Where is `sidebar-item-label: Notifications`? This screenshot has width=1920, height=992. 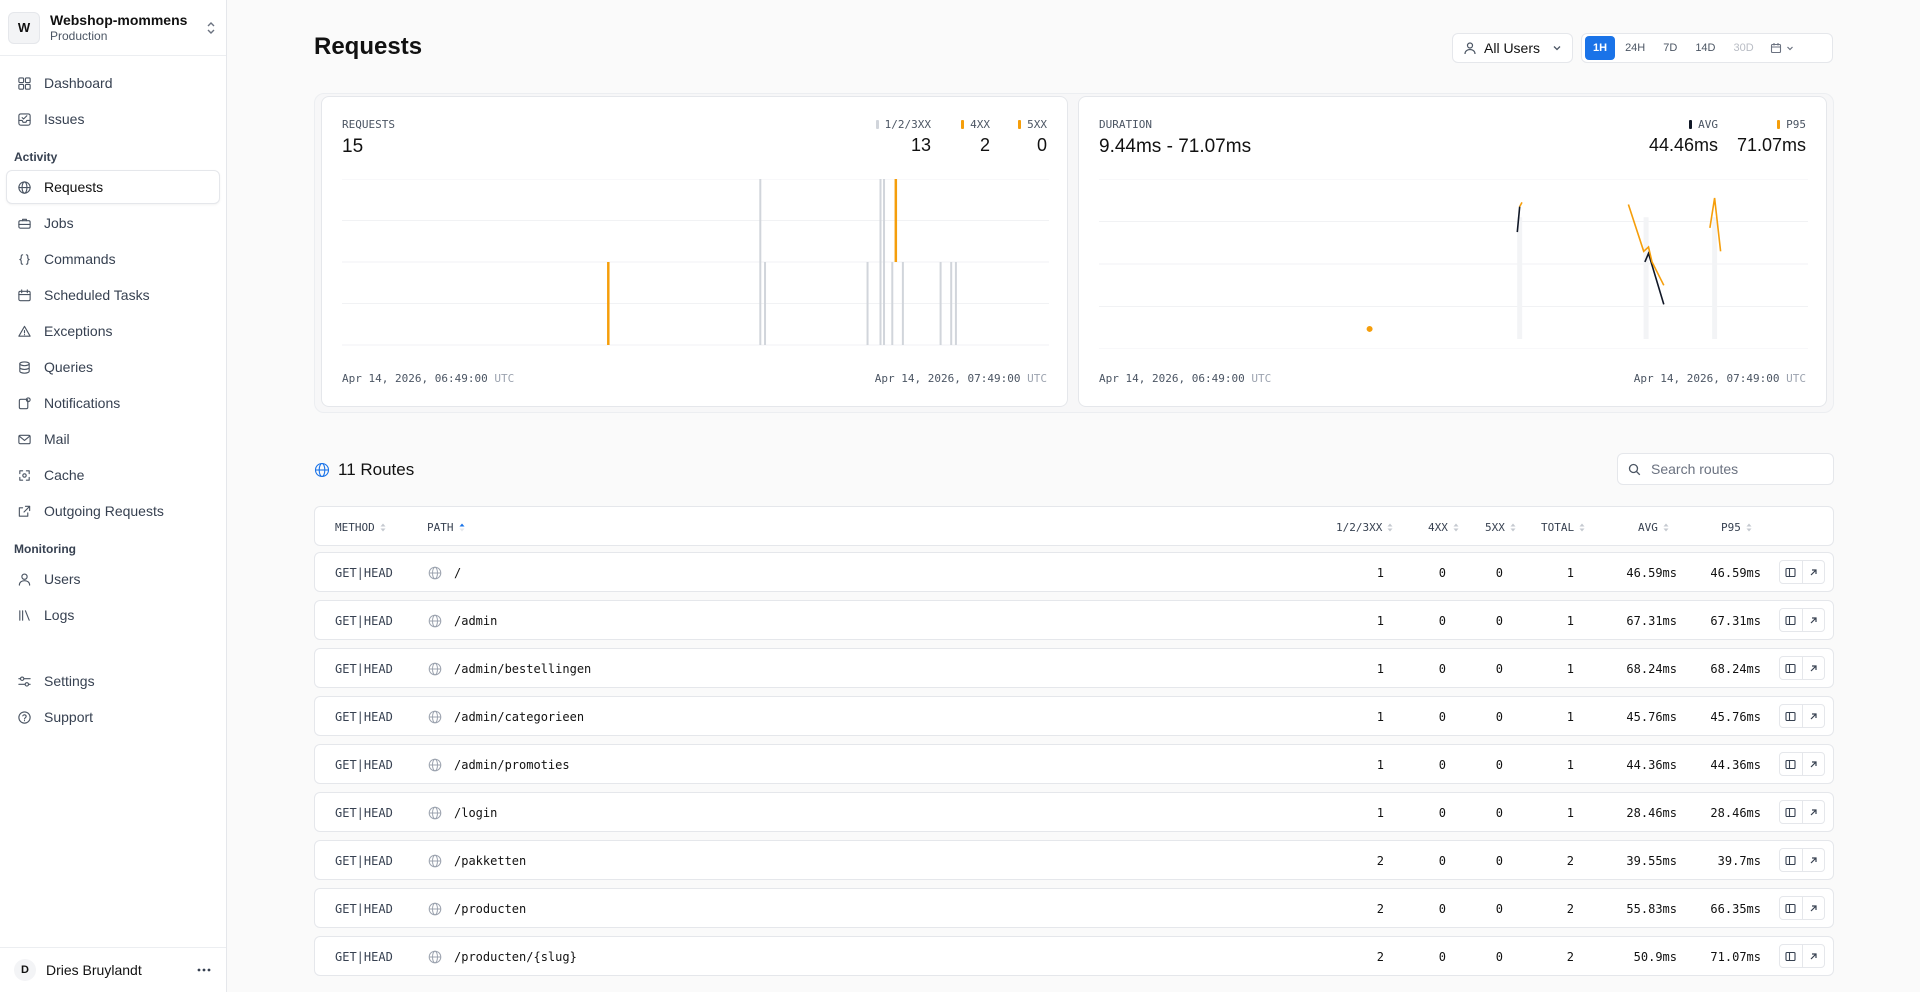
sidebar-item-label: Notifications is located at coordinates (82, 403).